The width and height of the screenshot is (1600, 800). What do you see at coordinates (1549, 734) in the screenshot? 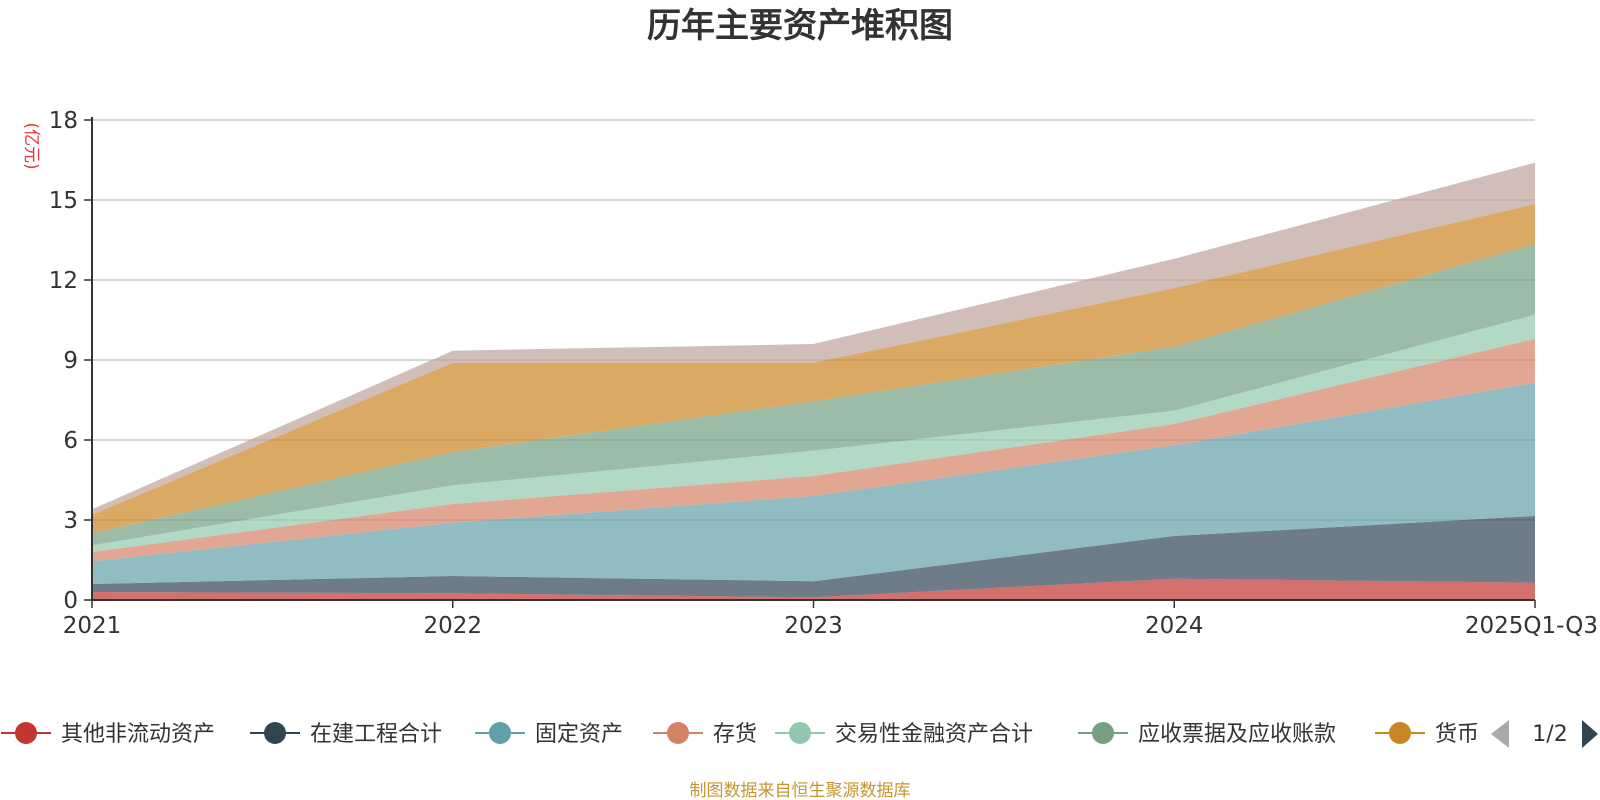
I see `legend-page-indicator: 1/2` at bounding box center [1549, 734].